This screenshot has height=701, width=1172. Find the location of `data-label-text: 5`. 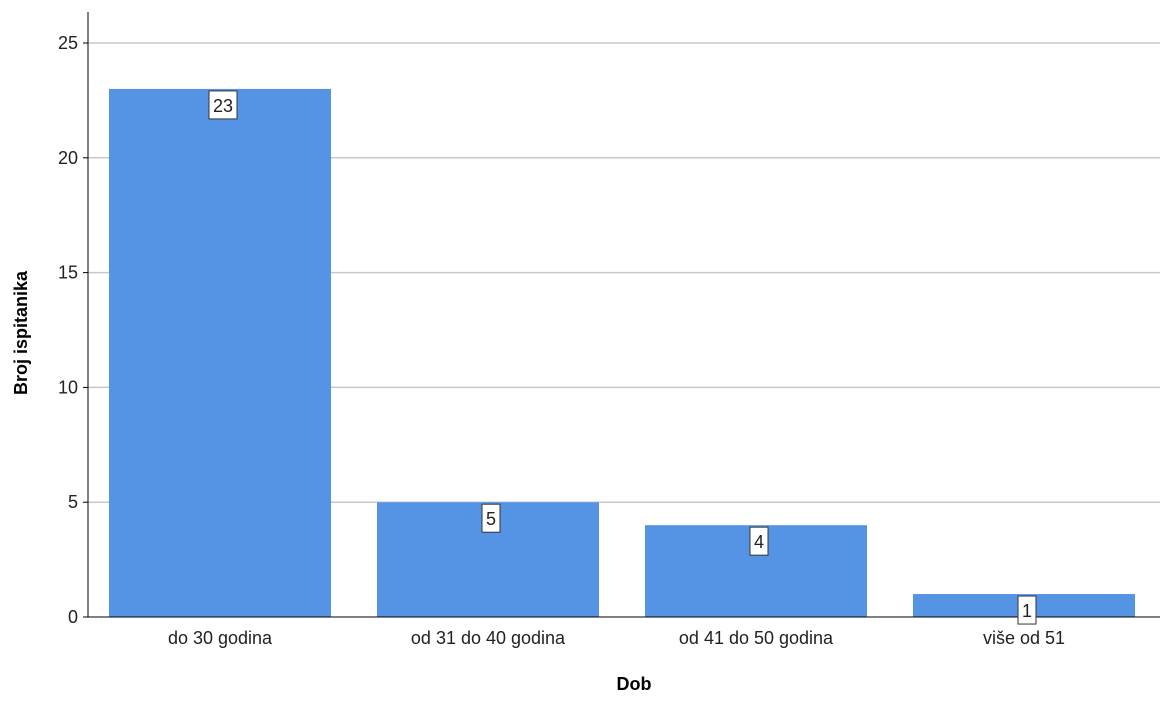

data-label-text: 5 is located at coordinates (491, 519).